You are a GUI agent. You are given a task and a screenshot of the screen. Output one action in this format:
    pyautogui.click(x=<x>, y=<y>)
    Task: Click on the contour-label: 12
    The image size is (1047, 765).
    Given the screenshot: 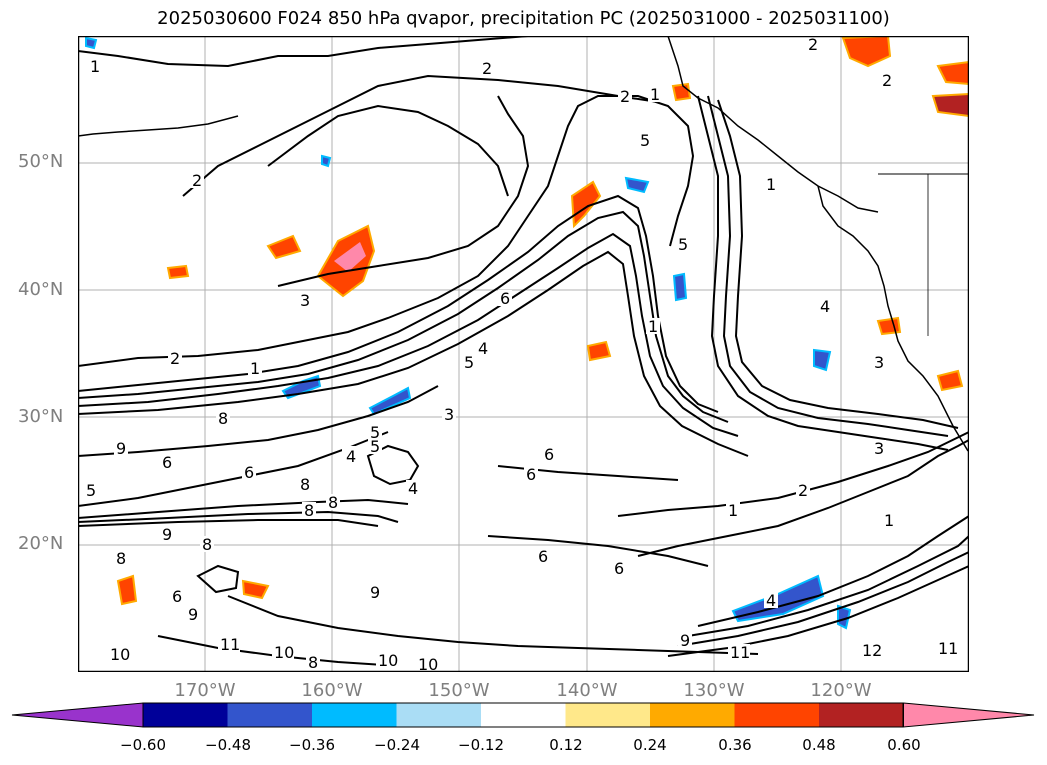 What is the action you would take?
    pyautogui.click(x=872, y=650)
    